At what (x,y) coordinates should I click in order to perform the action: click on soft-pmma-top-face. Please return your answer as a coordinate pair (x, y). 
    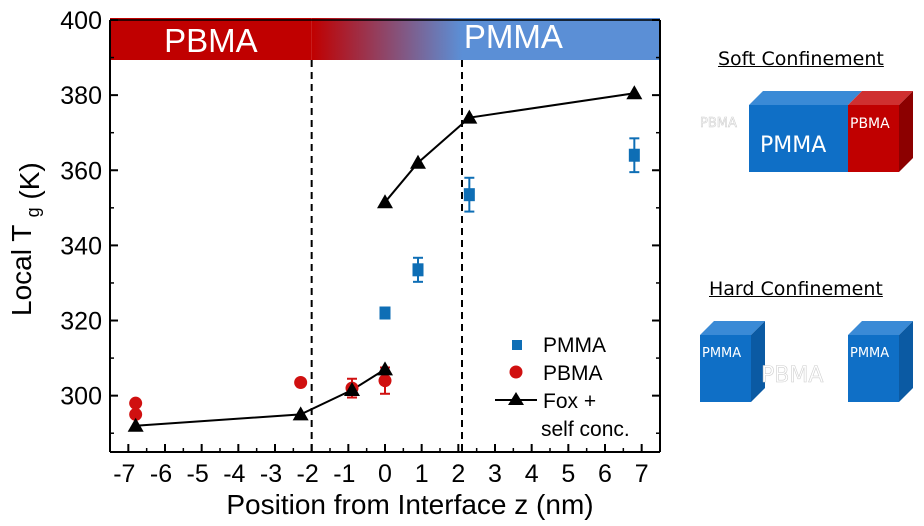
    Looking at the image, I should click on (805, 98).